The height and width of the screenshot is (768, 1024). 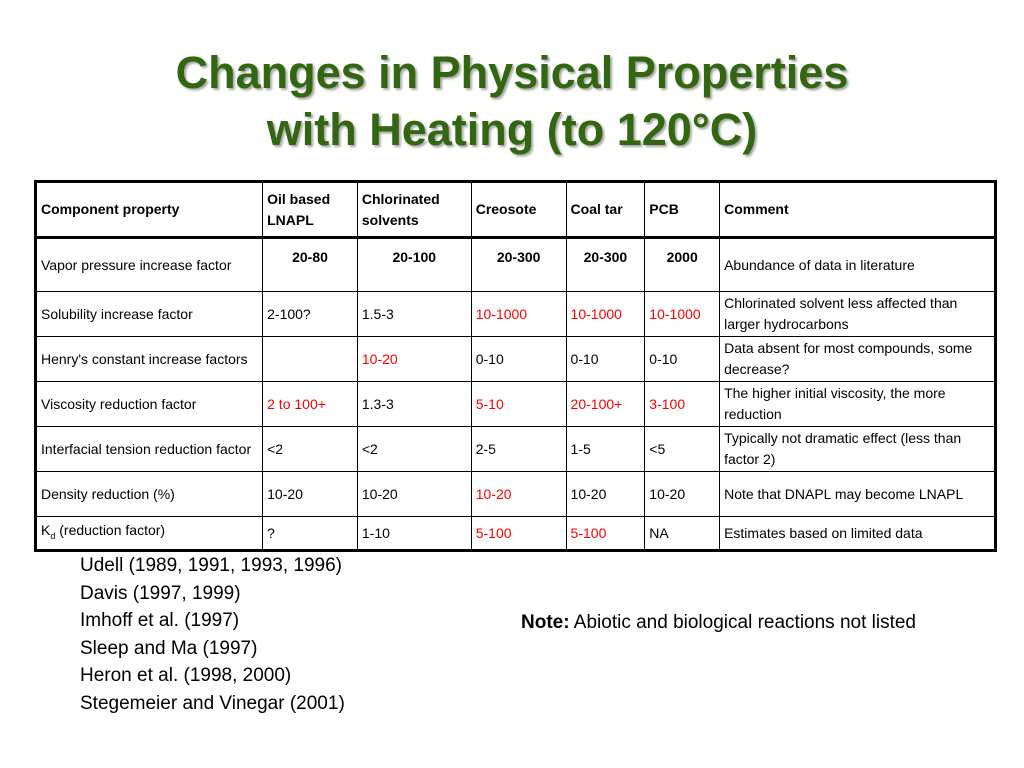 I want to click on value-cell-pcb: 2000, so click(x=682, y=264).